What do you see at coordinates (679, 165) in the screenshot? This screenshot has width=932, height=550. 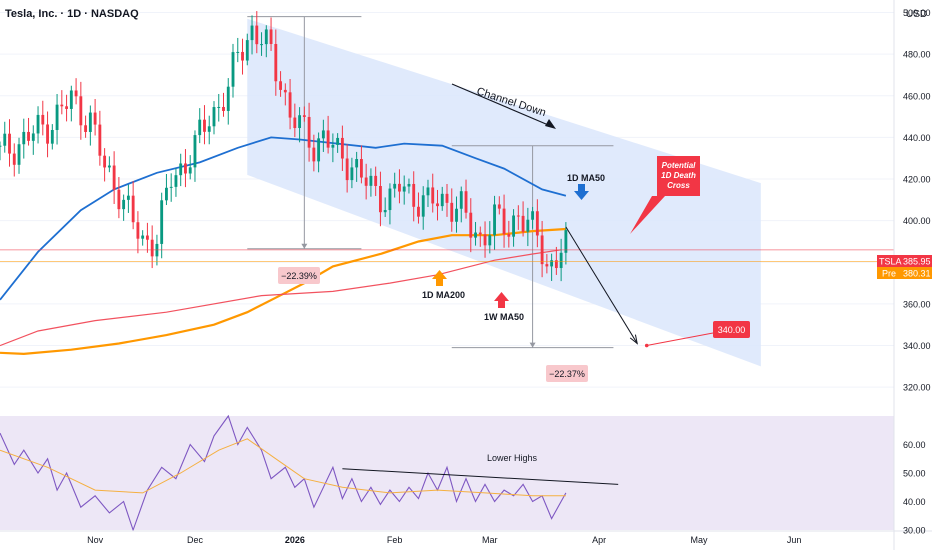 I see `death-cross-line-1: Potential` at bounding box center [679, 165].